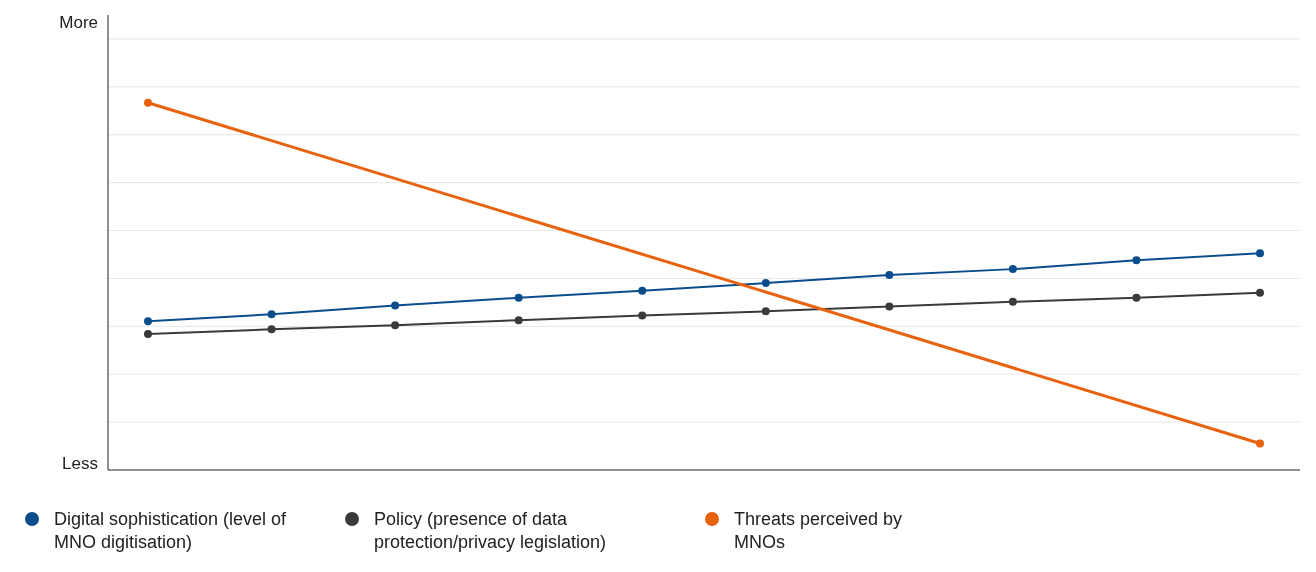  Describe the element at coordinates (491, 531) in the screenshot. I see `legend-label: Policy (presence of data protection/privacy legislation)` at that location.